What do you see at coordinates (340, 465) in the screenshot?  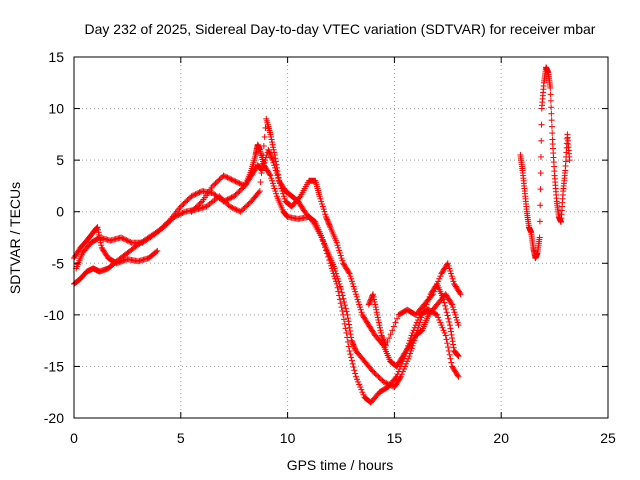 I see `x-axis-label: GPS time / hours` at bounding box center [340, 465].